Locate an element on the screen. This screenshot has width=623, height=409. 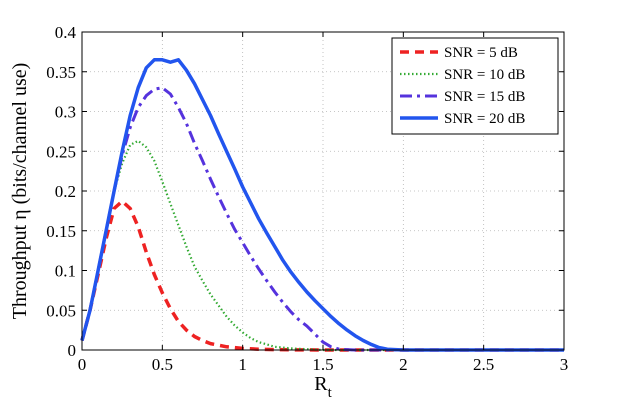
x-axis-title-subscript: t is located at coordinates (330, 393).